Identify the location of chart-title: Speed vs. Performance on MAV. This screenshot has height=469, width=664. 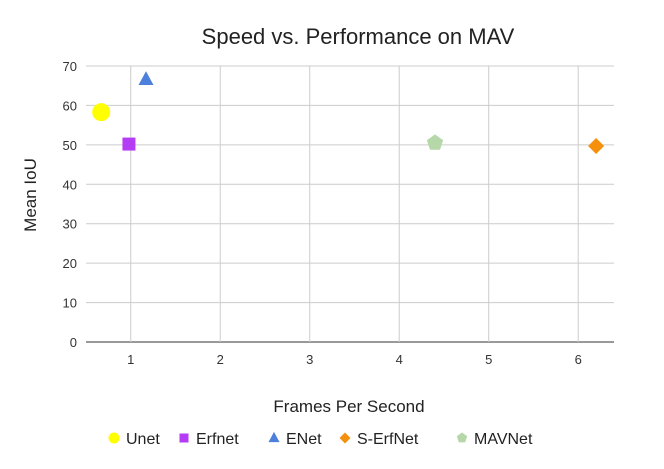
(358, 36).